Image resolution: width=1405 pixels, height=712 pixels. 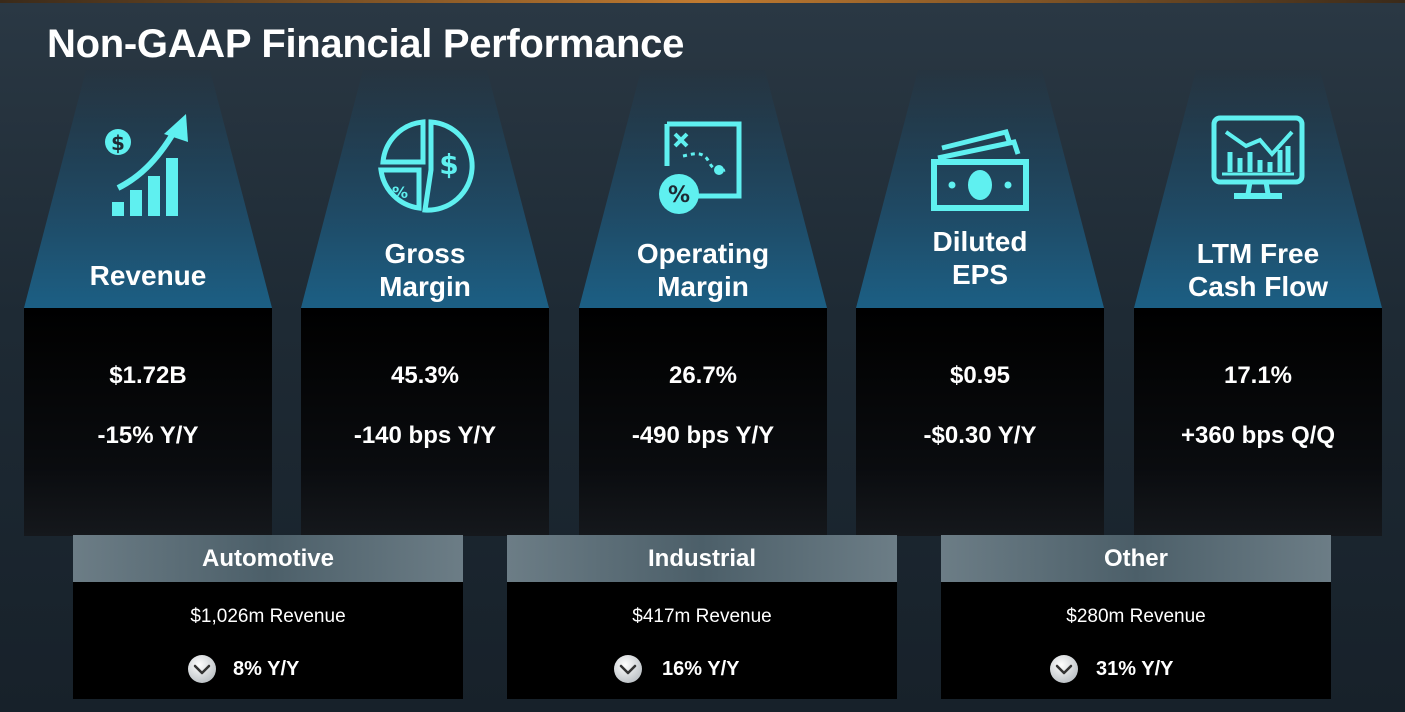 I want to click on metric-card-operating-margin: % Operating Margin 26.7% -490 bps Y/Y, so click(x=703, y=303).